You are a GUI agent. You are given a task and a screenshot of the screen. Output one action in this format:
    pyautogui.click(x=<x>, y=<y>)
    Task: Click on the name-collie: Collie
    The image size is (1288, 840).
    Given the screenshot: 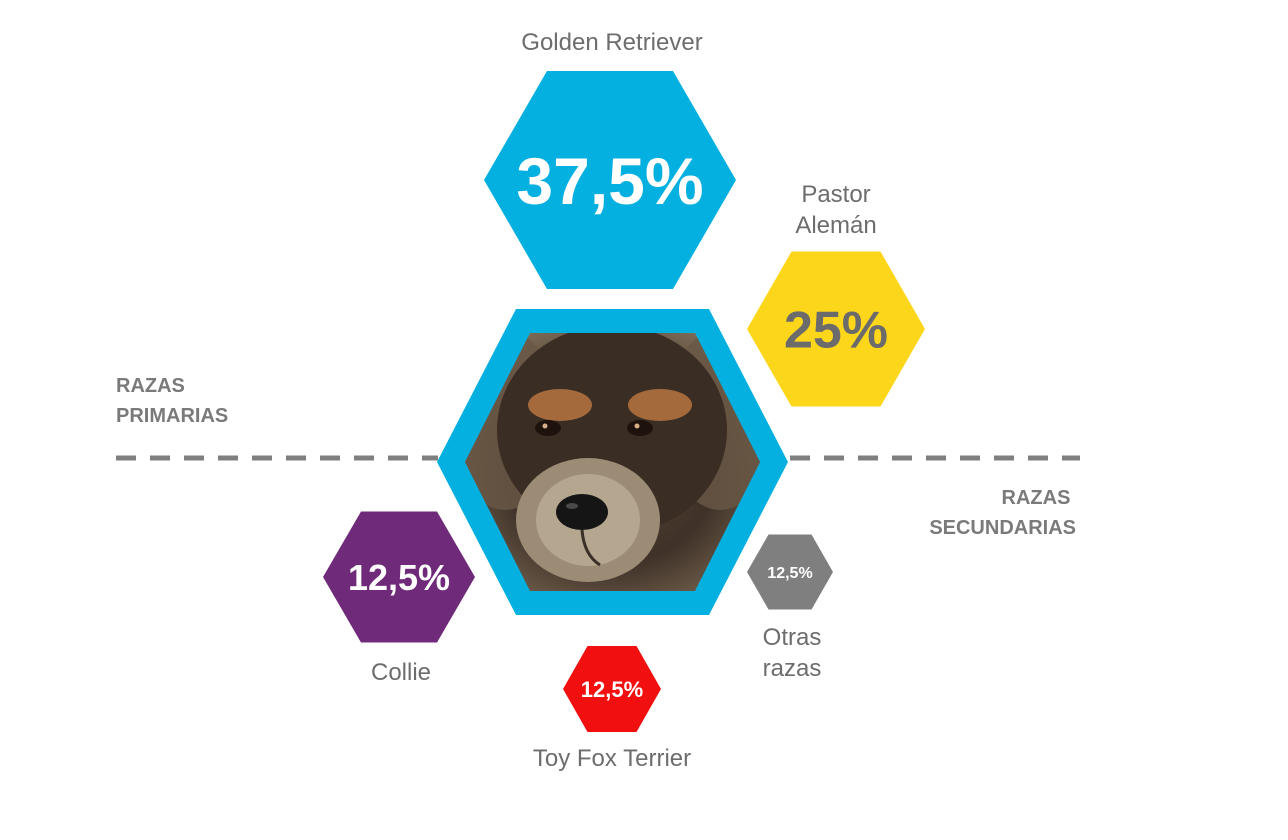 What is the action you would take?
    pyautogui.click(x=401, y=672)
    